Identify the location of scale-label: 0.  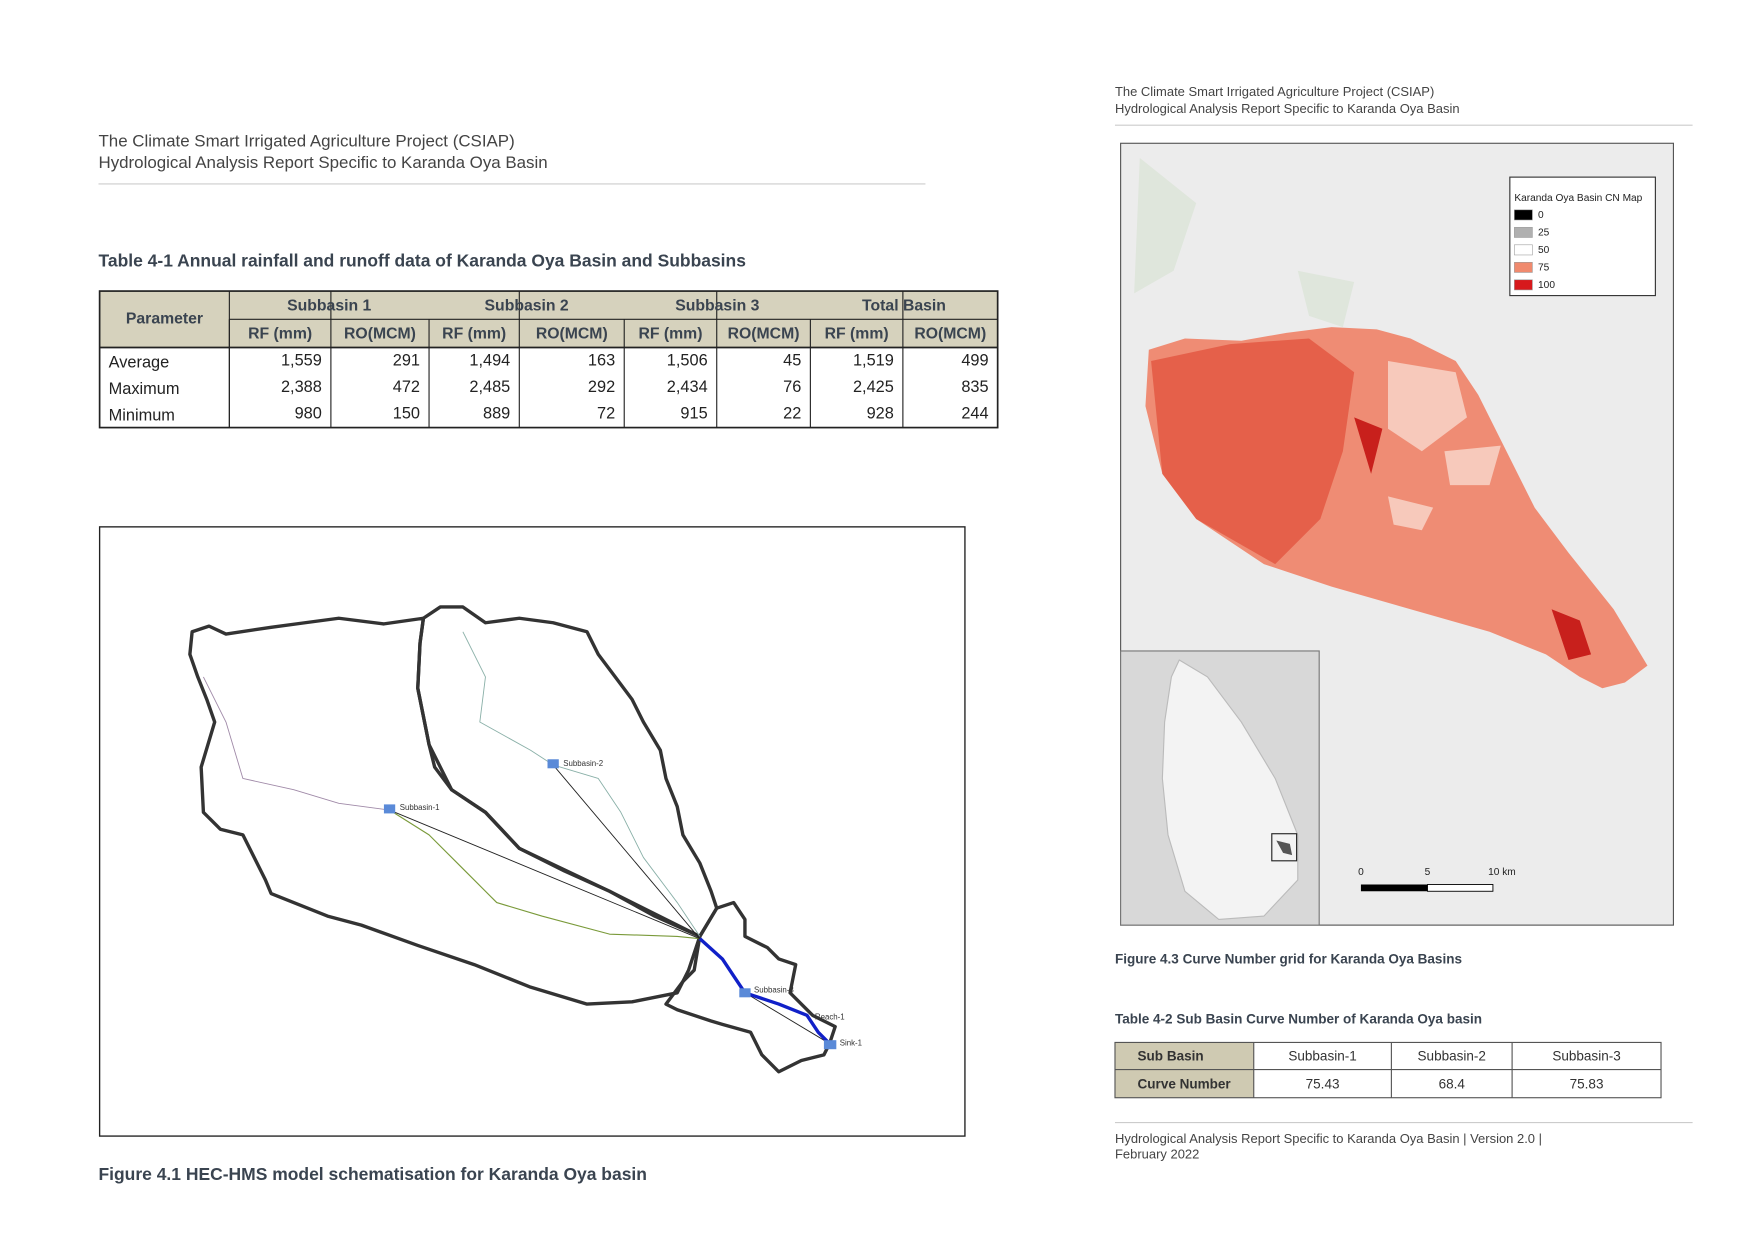
(1361, 872).